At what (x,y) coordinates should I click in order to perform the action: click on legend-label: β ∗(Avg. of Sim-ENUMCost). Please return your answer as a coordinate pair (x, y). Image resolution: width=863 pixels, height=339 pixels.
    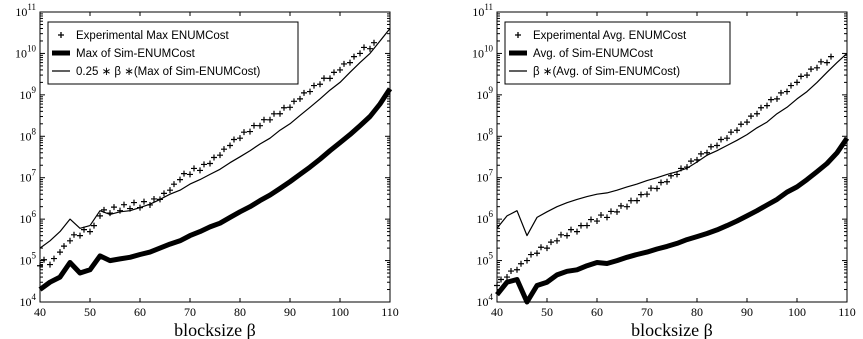
    Looking at the image, I should click on (606, 72).